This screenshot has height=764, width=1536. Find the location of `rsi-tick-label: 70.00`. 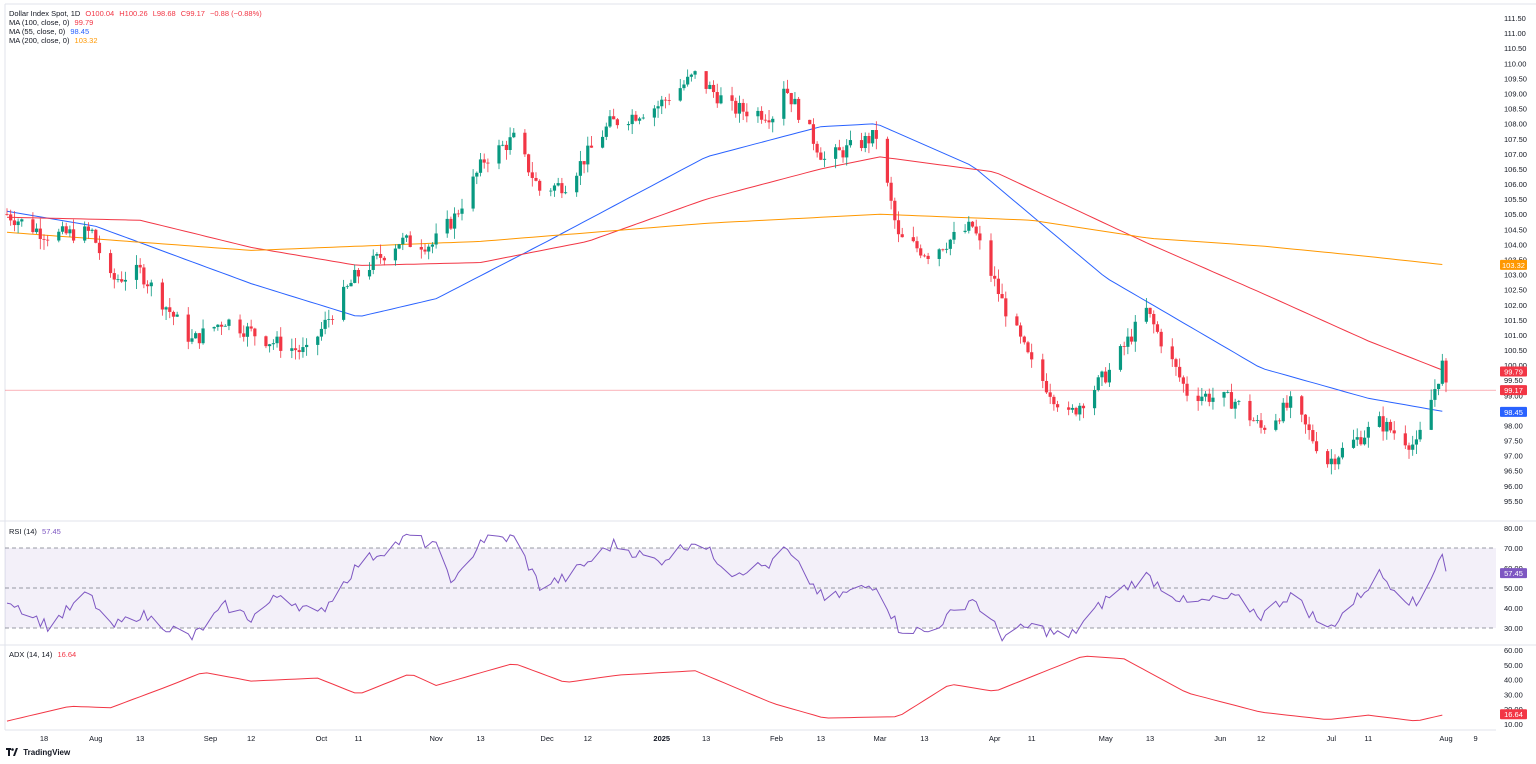

rsi-tick-label: 70.00 is located at coordinates (1513, 548).